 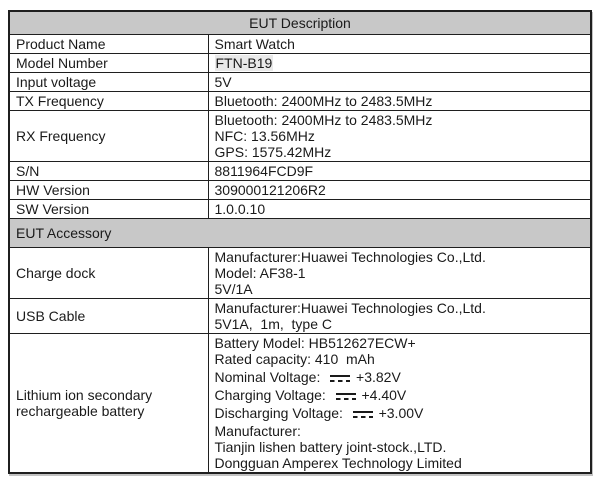 I want to click on value-line: FTN-B19, so click(x=399, y=63).